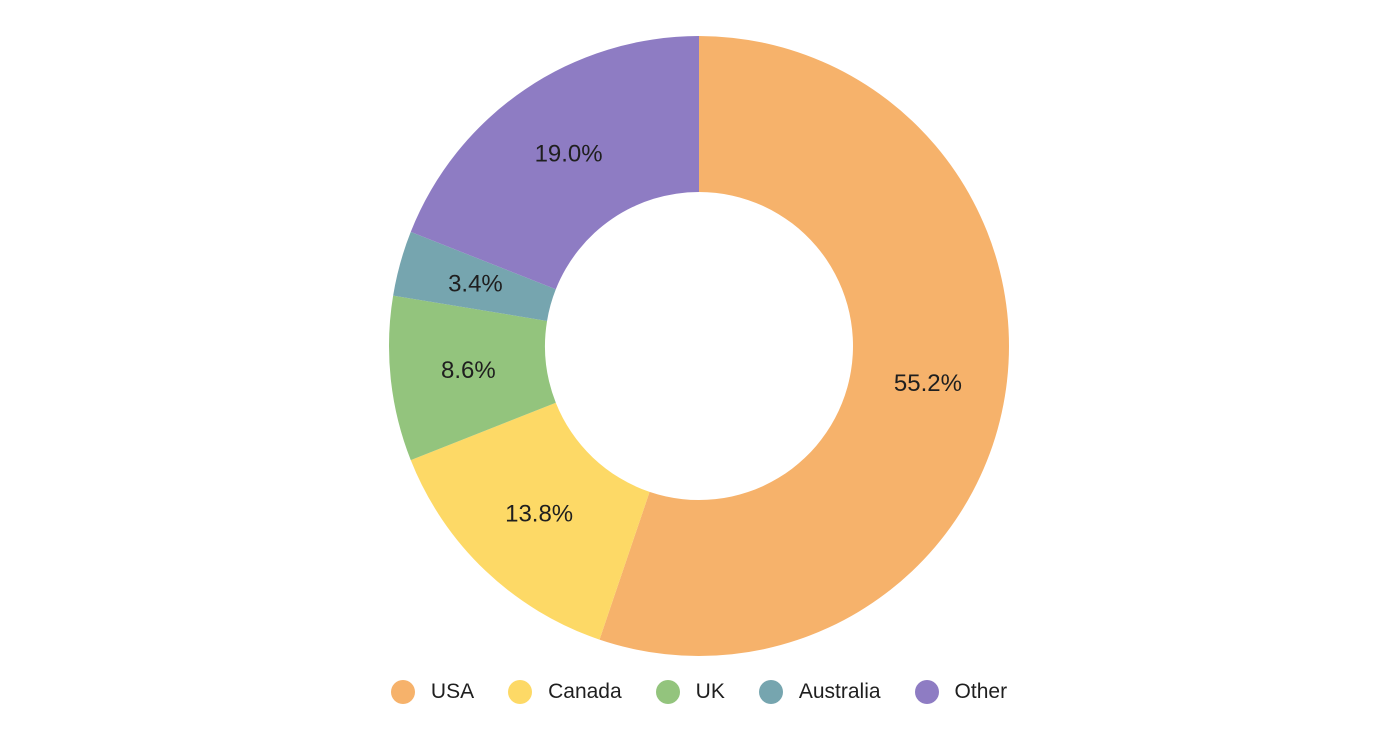 The height and width of the screenshot is (747, 1398). Describe the element at coordinates (928, 383) in the screenshot. I see `slice-label-usa: 55.2%` at that location.